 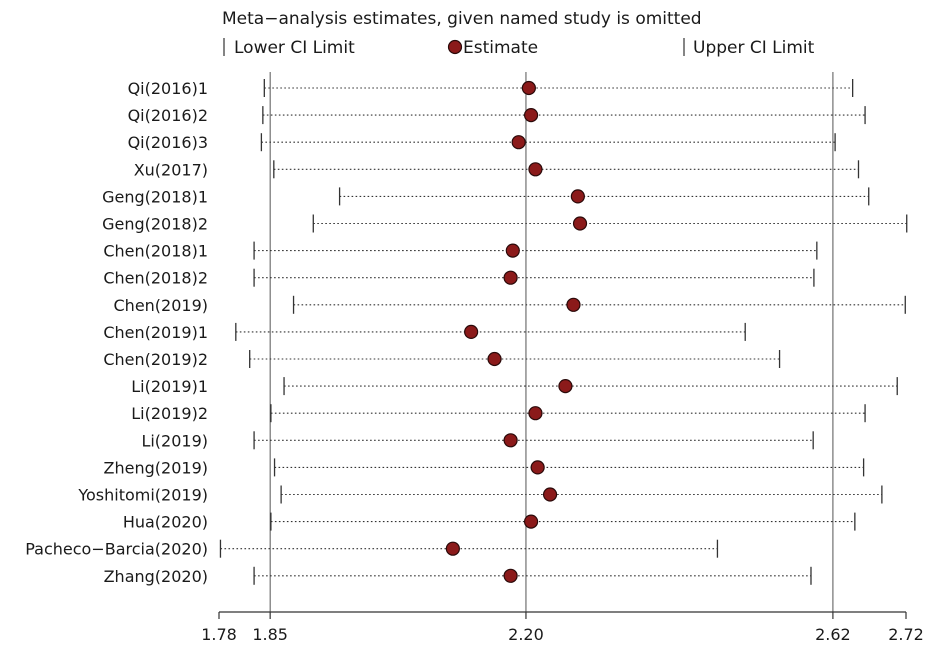 I want to click on x-tick-label: 1.78, so click(x=219, y=634).